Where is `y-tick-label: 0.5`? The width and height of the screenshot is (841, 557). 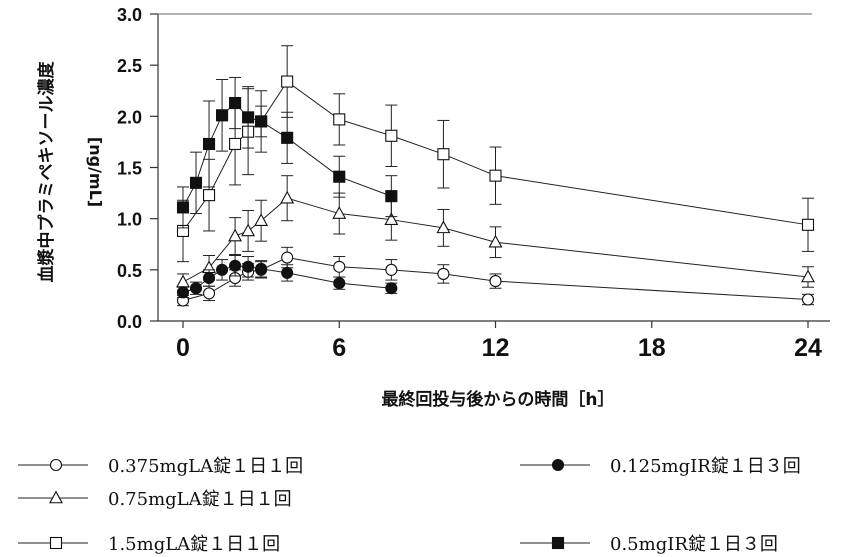 y-tick-label: 0.5 is located at coordinates (129, 271).